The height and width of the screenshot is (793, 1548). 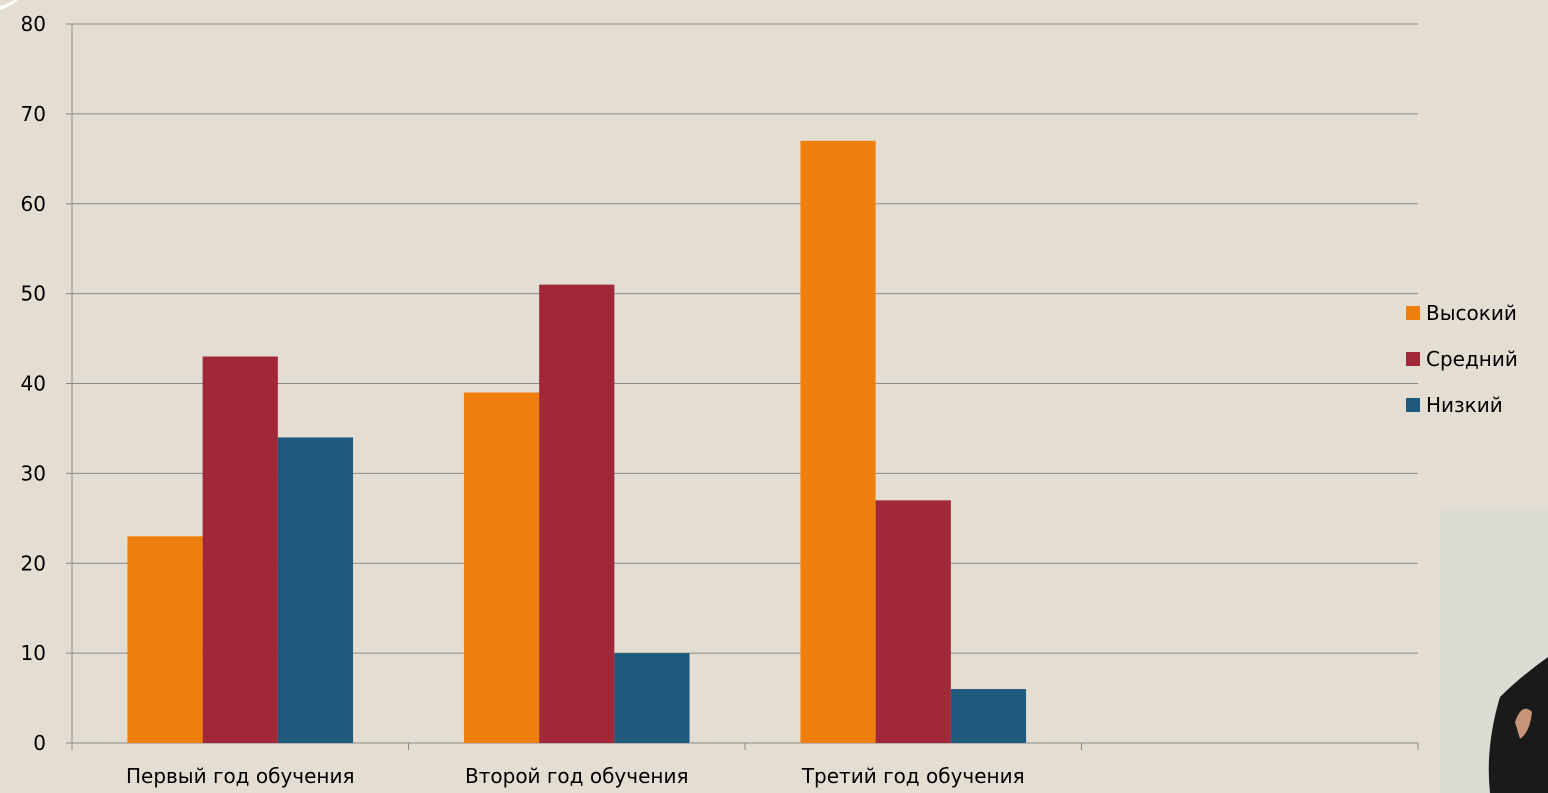 I want to click on y-tick-label: 30, so click(x=33, y=473).